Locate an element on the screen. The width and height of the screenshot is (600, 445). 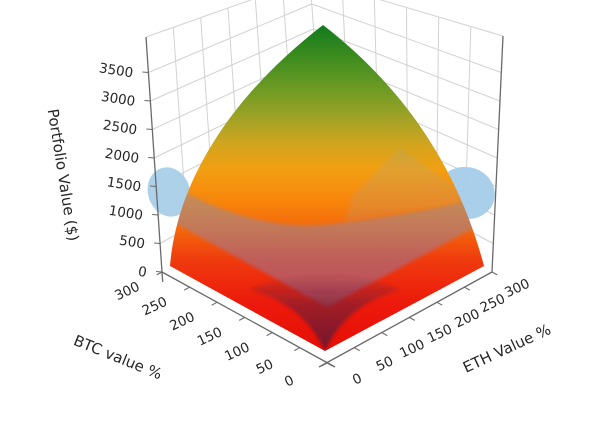
btc-tick-label: 150 is located at coordinates (210, 336).